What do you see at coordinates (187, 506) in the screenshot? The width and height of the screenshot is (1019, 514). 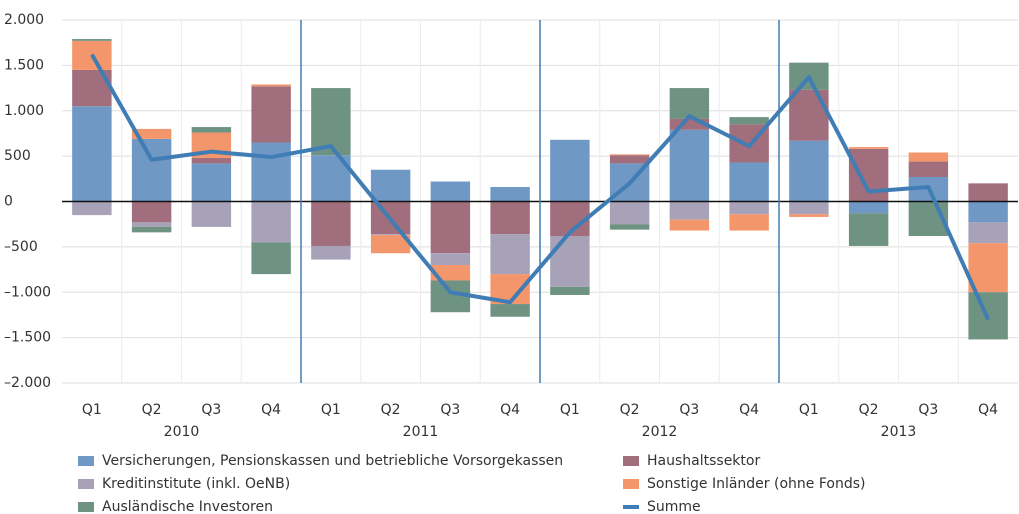 I see `legend-label: Ausländische Investoren` at bounding box center [187, 506].